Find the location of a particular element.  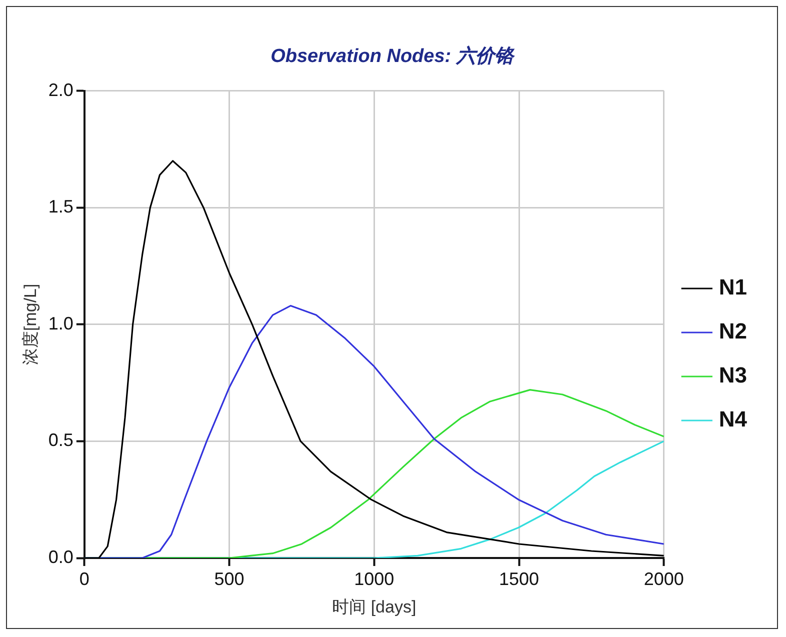

chart-title: Observation Nodes: 六价铬 is located at coordinates (393, 56).